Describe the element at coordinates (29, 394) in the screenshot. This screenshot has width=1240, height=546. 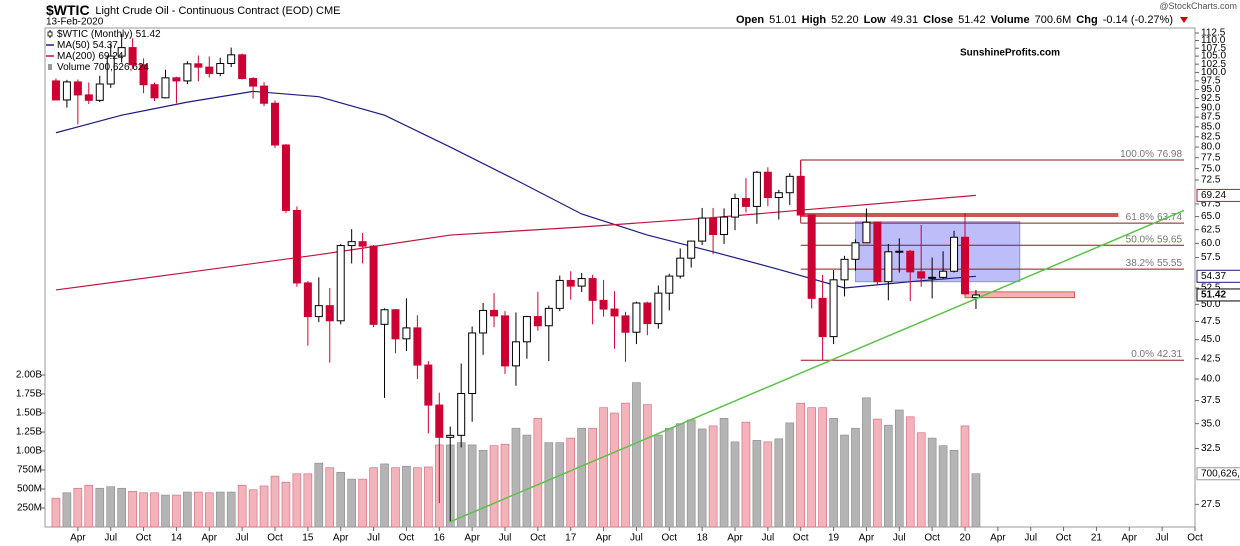
I see `y2-tick-label: 1.75B` at that location.